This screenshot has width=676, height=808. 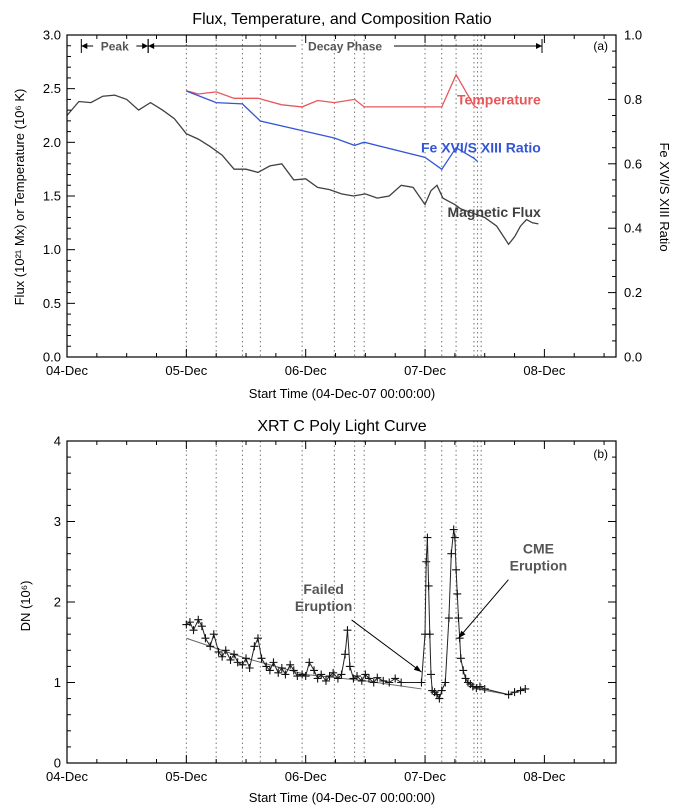 I want to click on y-tick-label: 2.0, so click(x=52, y=142).